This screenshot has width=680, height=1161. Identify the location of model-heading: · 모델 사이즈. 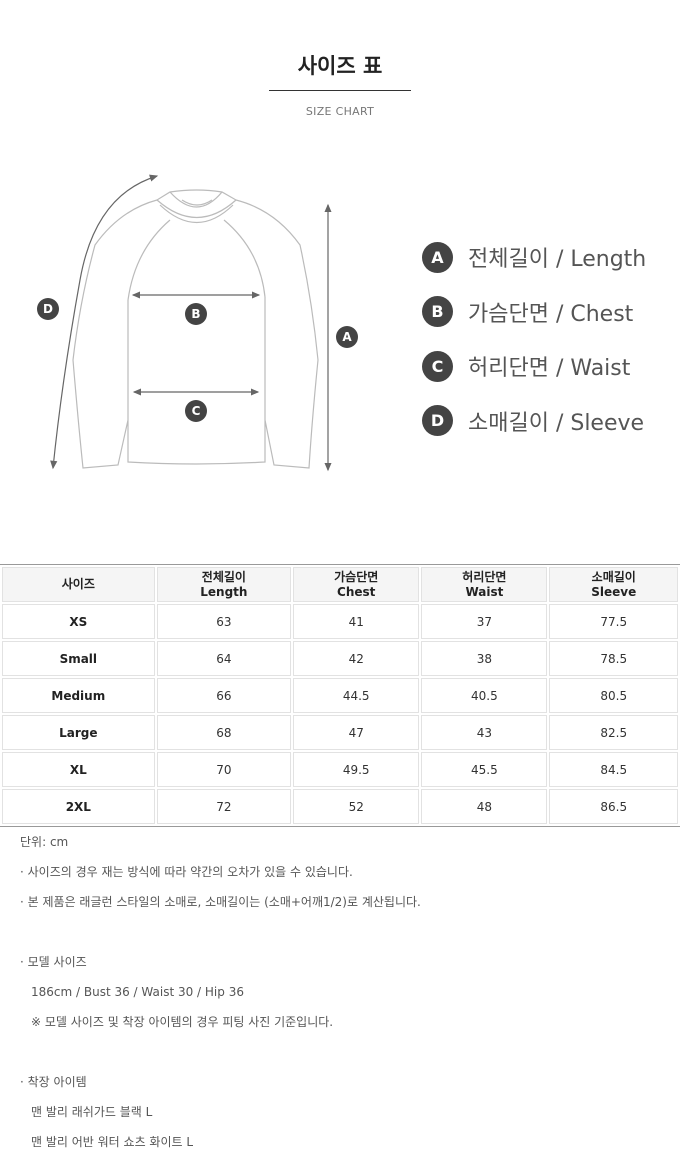
(53, 962).